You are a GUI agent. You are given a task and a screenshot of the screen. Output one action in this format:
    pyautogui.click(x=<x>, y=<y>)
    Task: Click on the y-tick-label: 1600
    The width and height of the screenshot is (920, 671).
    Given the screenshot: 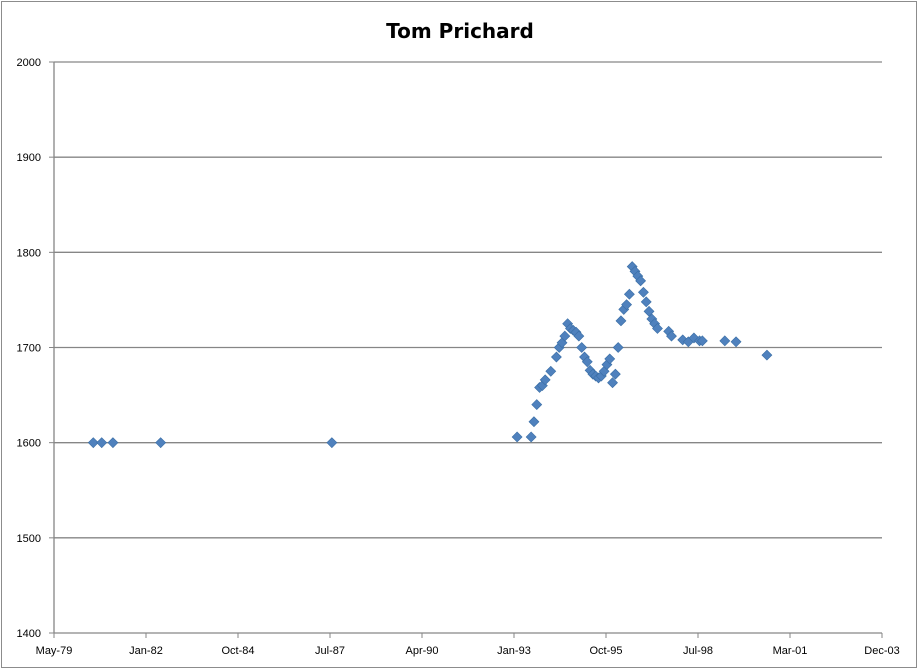 What is the action you would take?
    pyautogui.click(x=29, y=444)
    